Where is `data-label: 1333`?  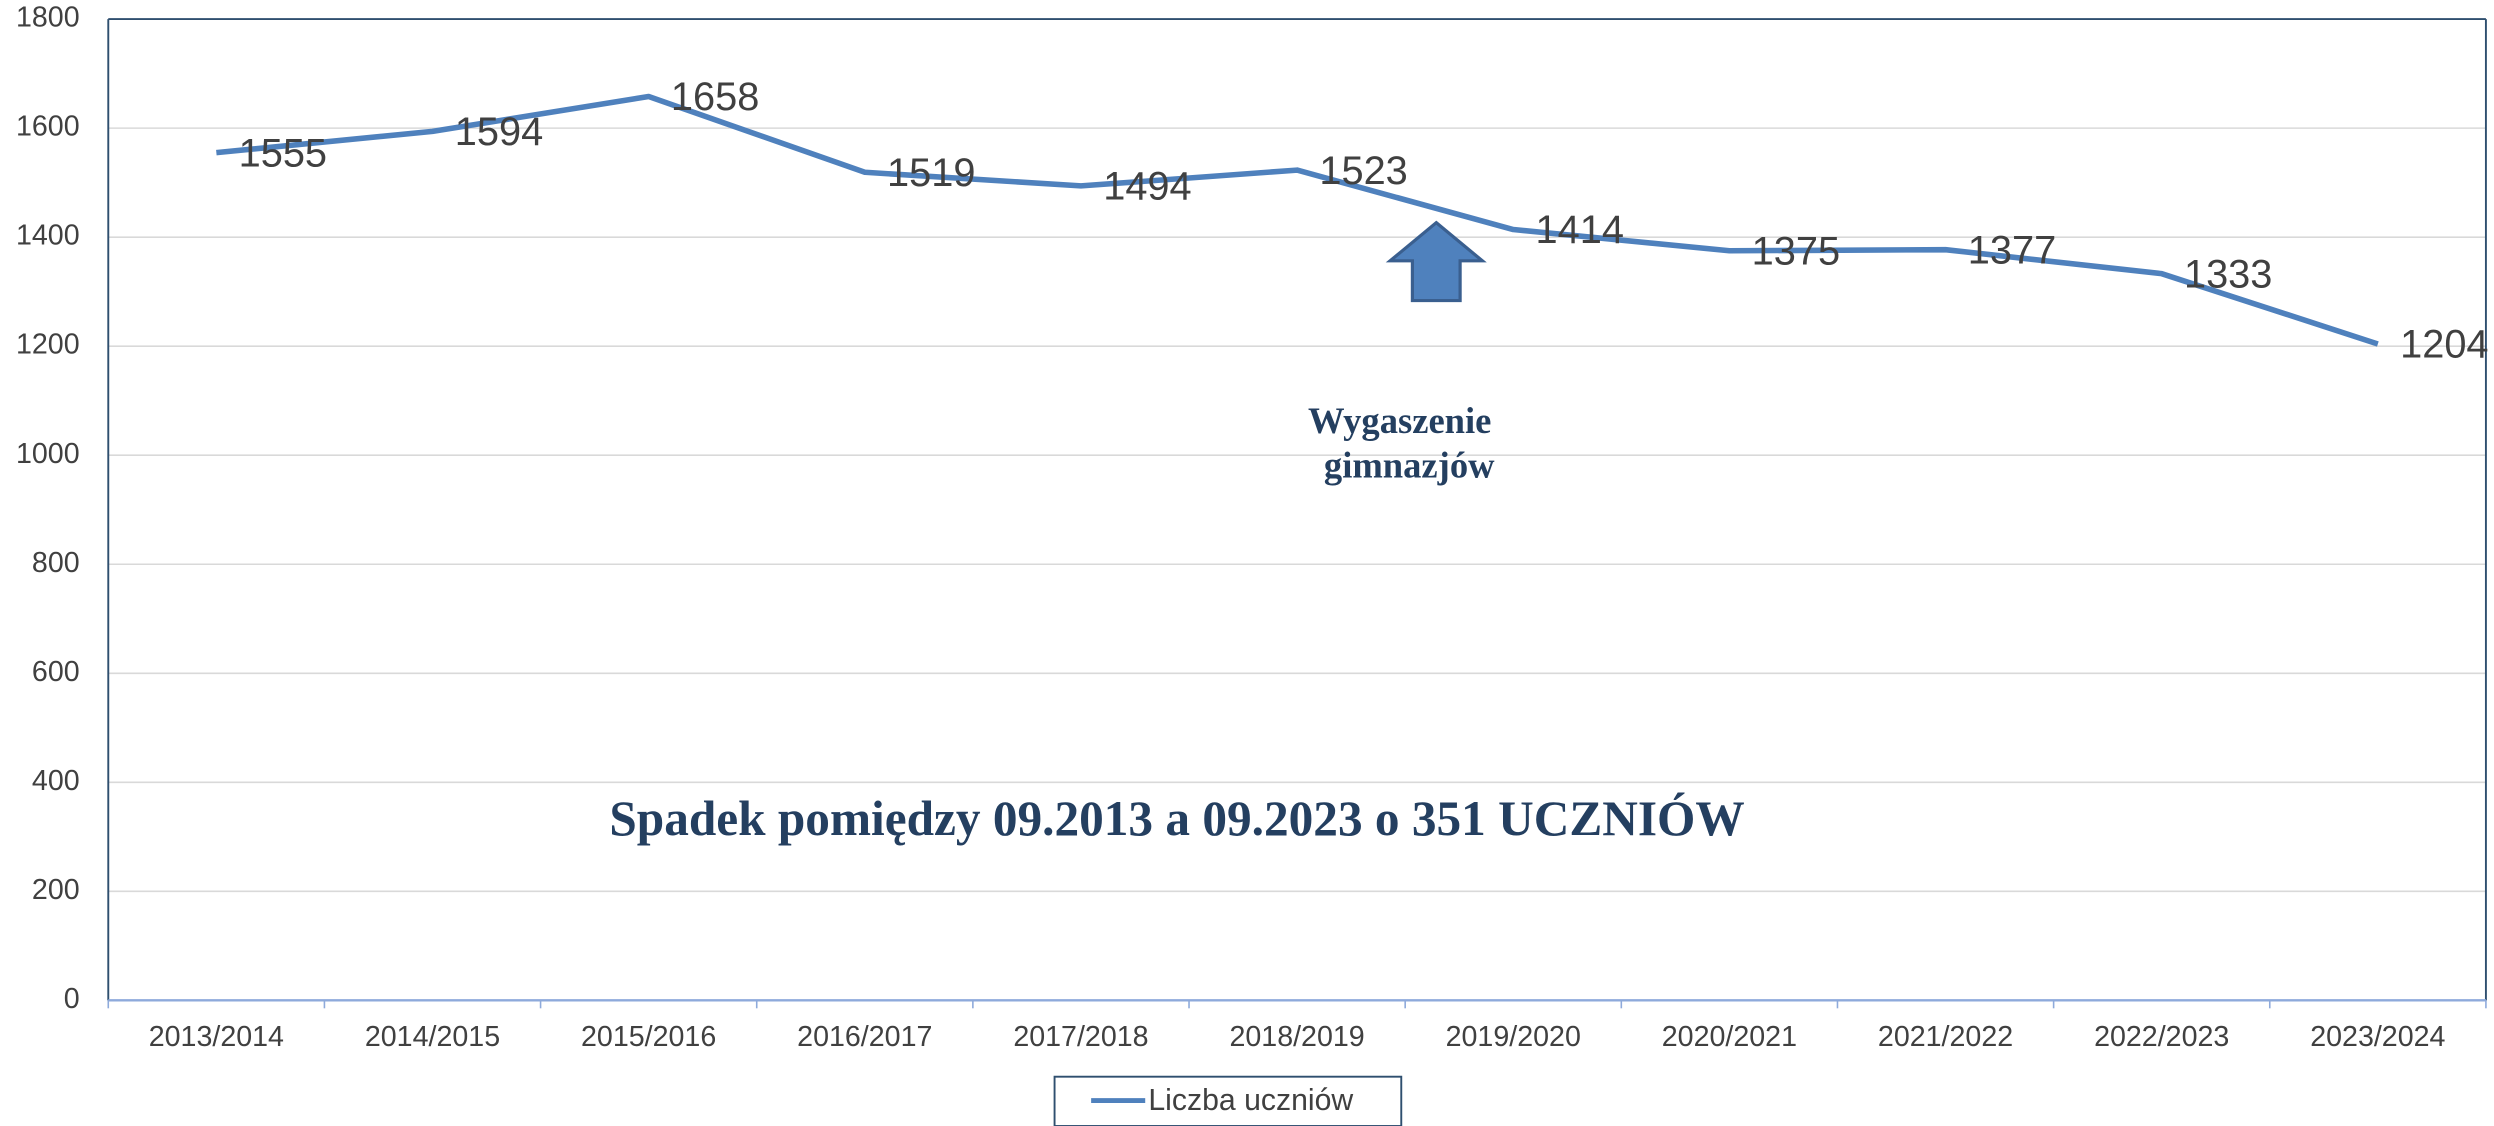
data-label: 1333 is located at coordinates (2228, 274).